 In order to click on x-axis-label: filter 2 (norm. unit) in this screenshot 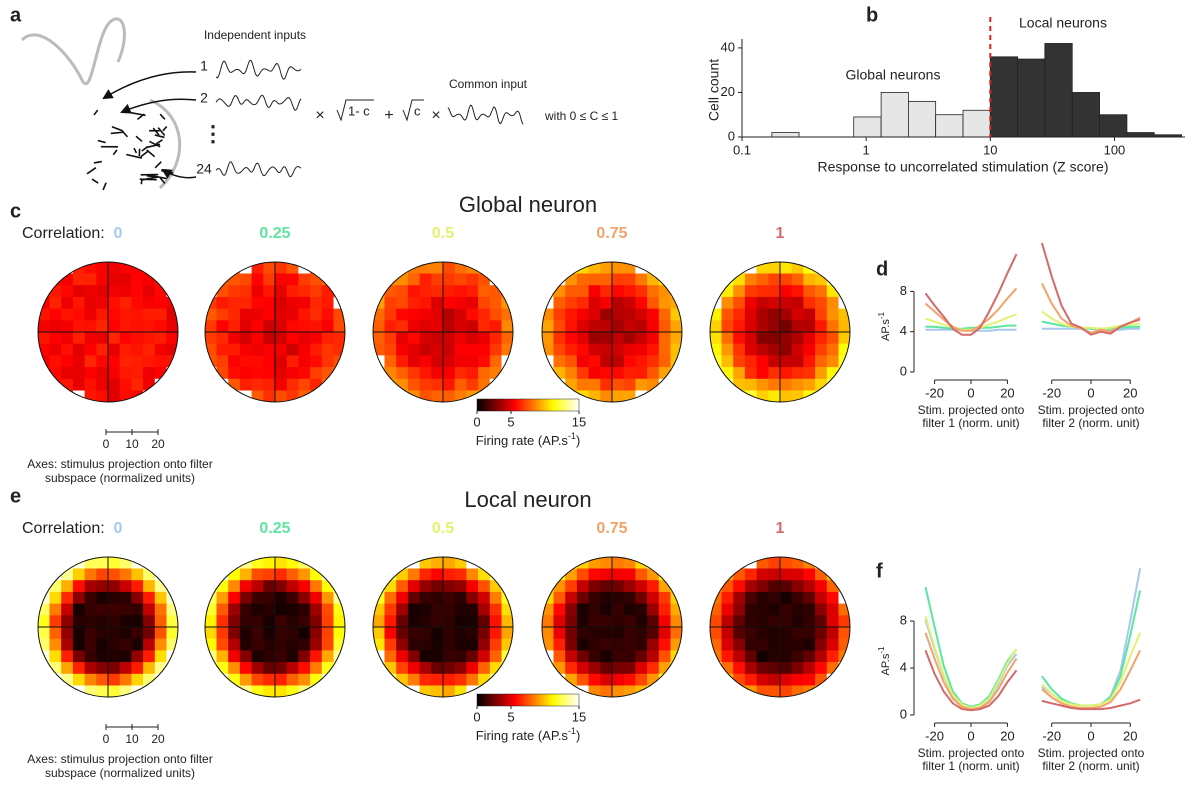, I will do `click(1090, 766)`.